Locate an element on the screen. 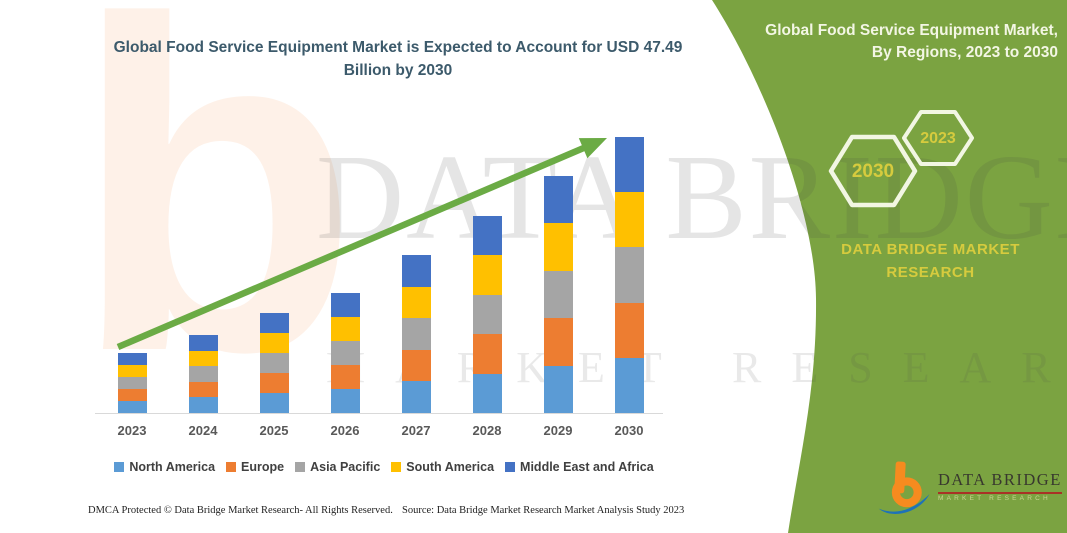  hexagon-2023-label: 2023 is located at coordinates (938, 138).